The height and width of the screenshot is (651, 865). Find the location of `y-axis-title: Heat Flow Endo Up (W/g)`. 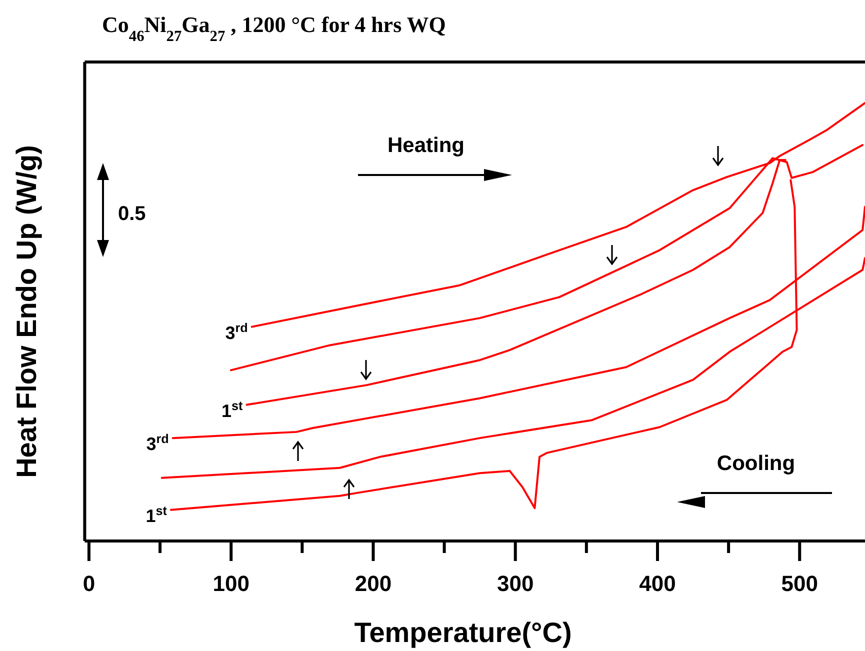

y-axis-title: Heat Flow Endo Up (W/g) is located at coordinates (26, 311).